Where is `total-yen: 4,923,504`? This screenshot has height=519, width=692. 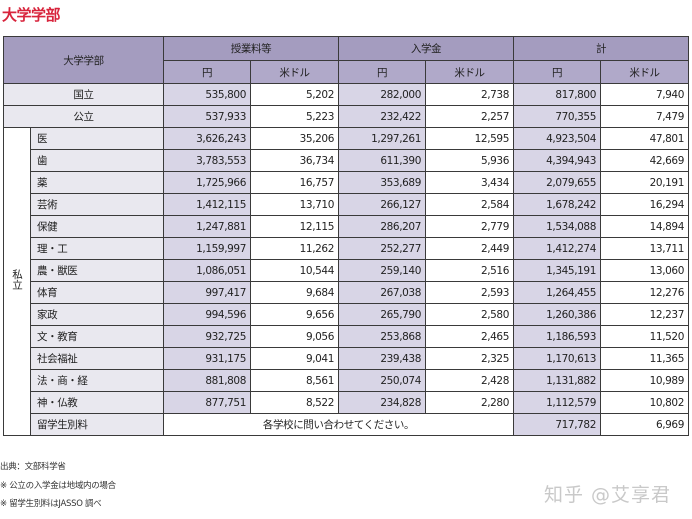 total-yen: 4,923,504 is located at coordinates (557, 138).